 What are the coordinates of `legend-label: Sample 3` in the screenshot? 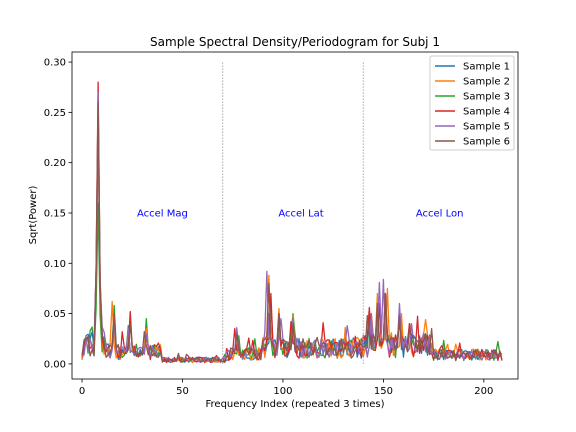 It's located at (486, 97).